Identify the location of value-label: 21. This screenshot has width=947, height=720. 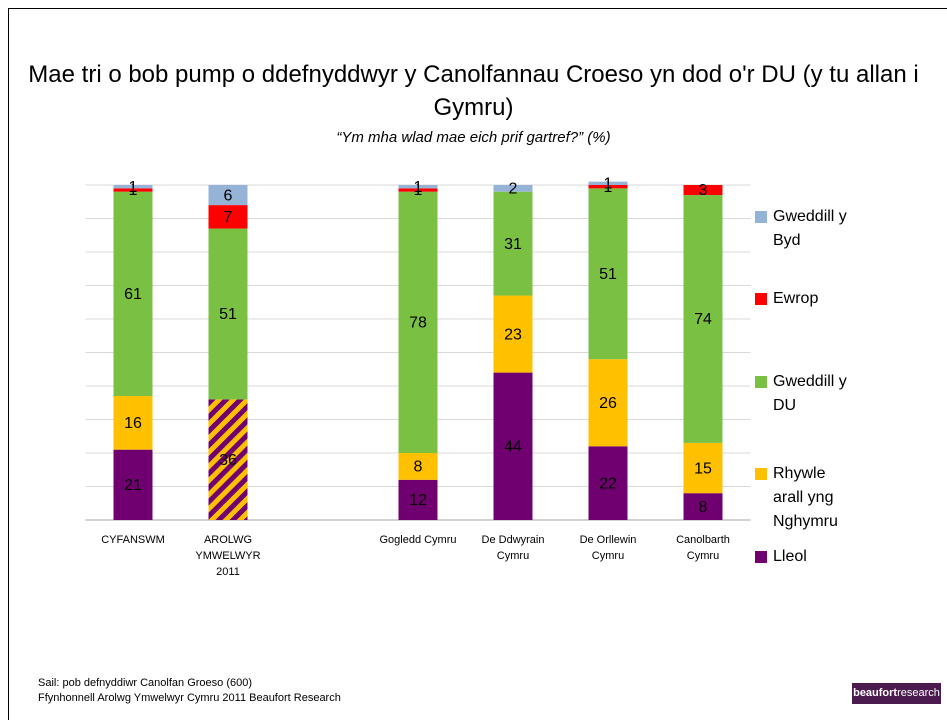
(133, 485).